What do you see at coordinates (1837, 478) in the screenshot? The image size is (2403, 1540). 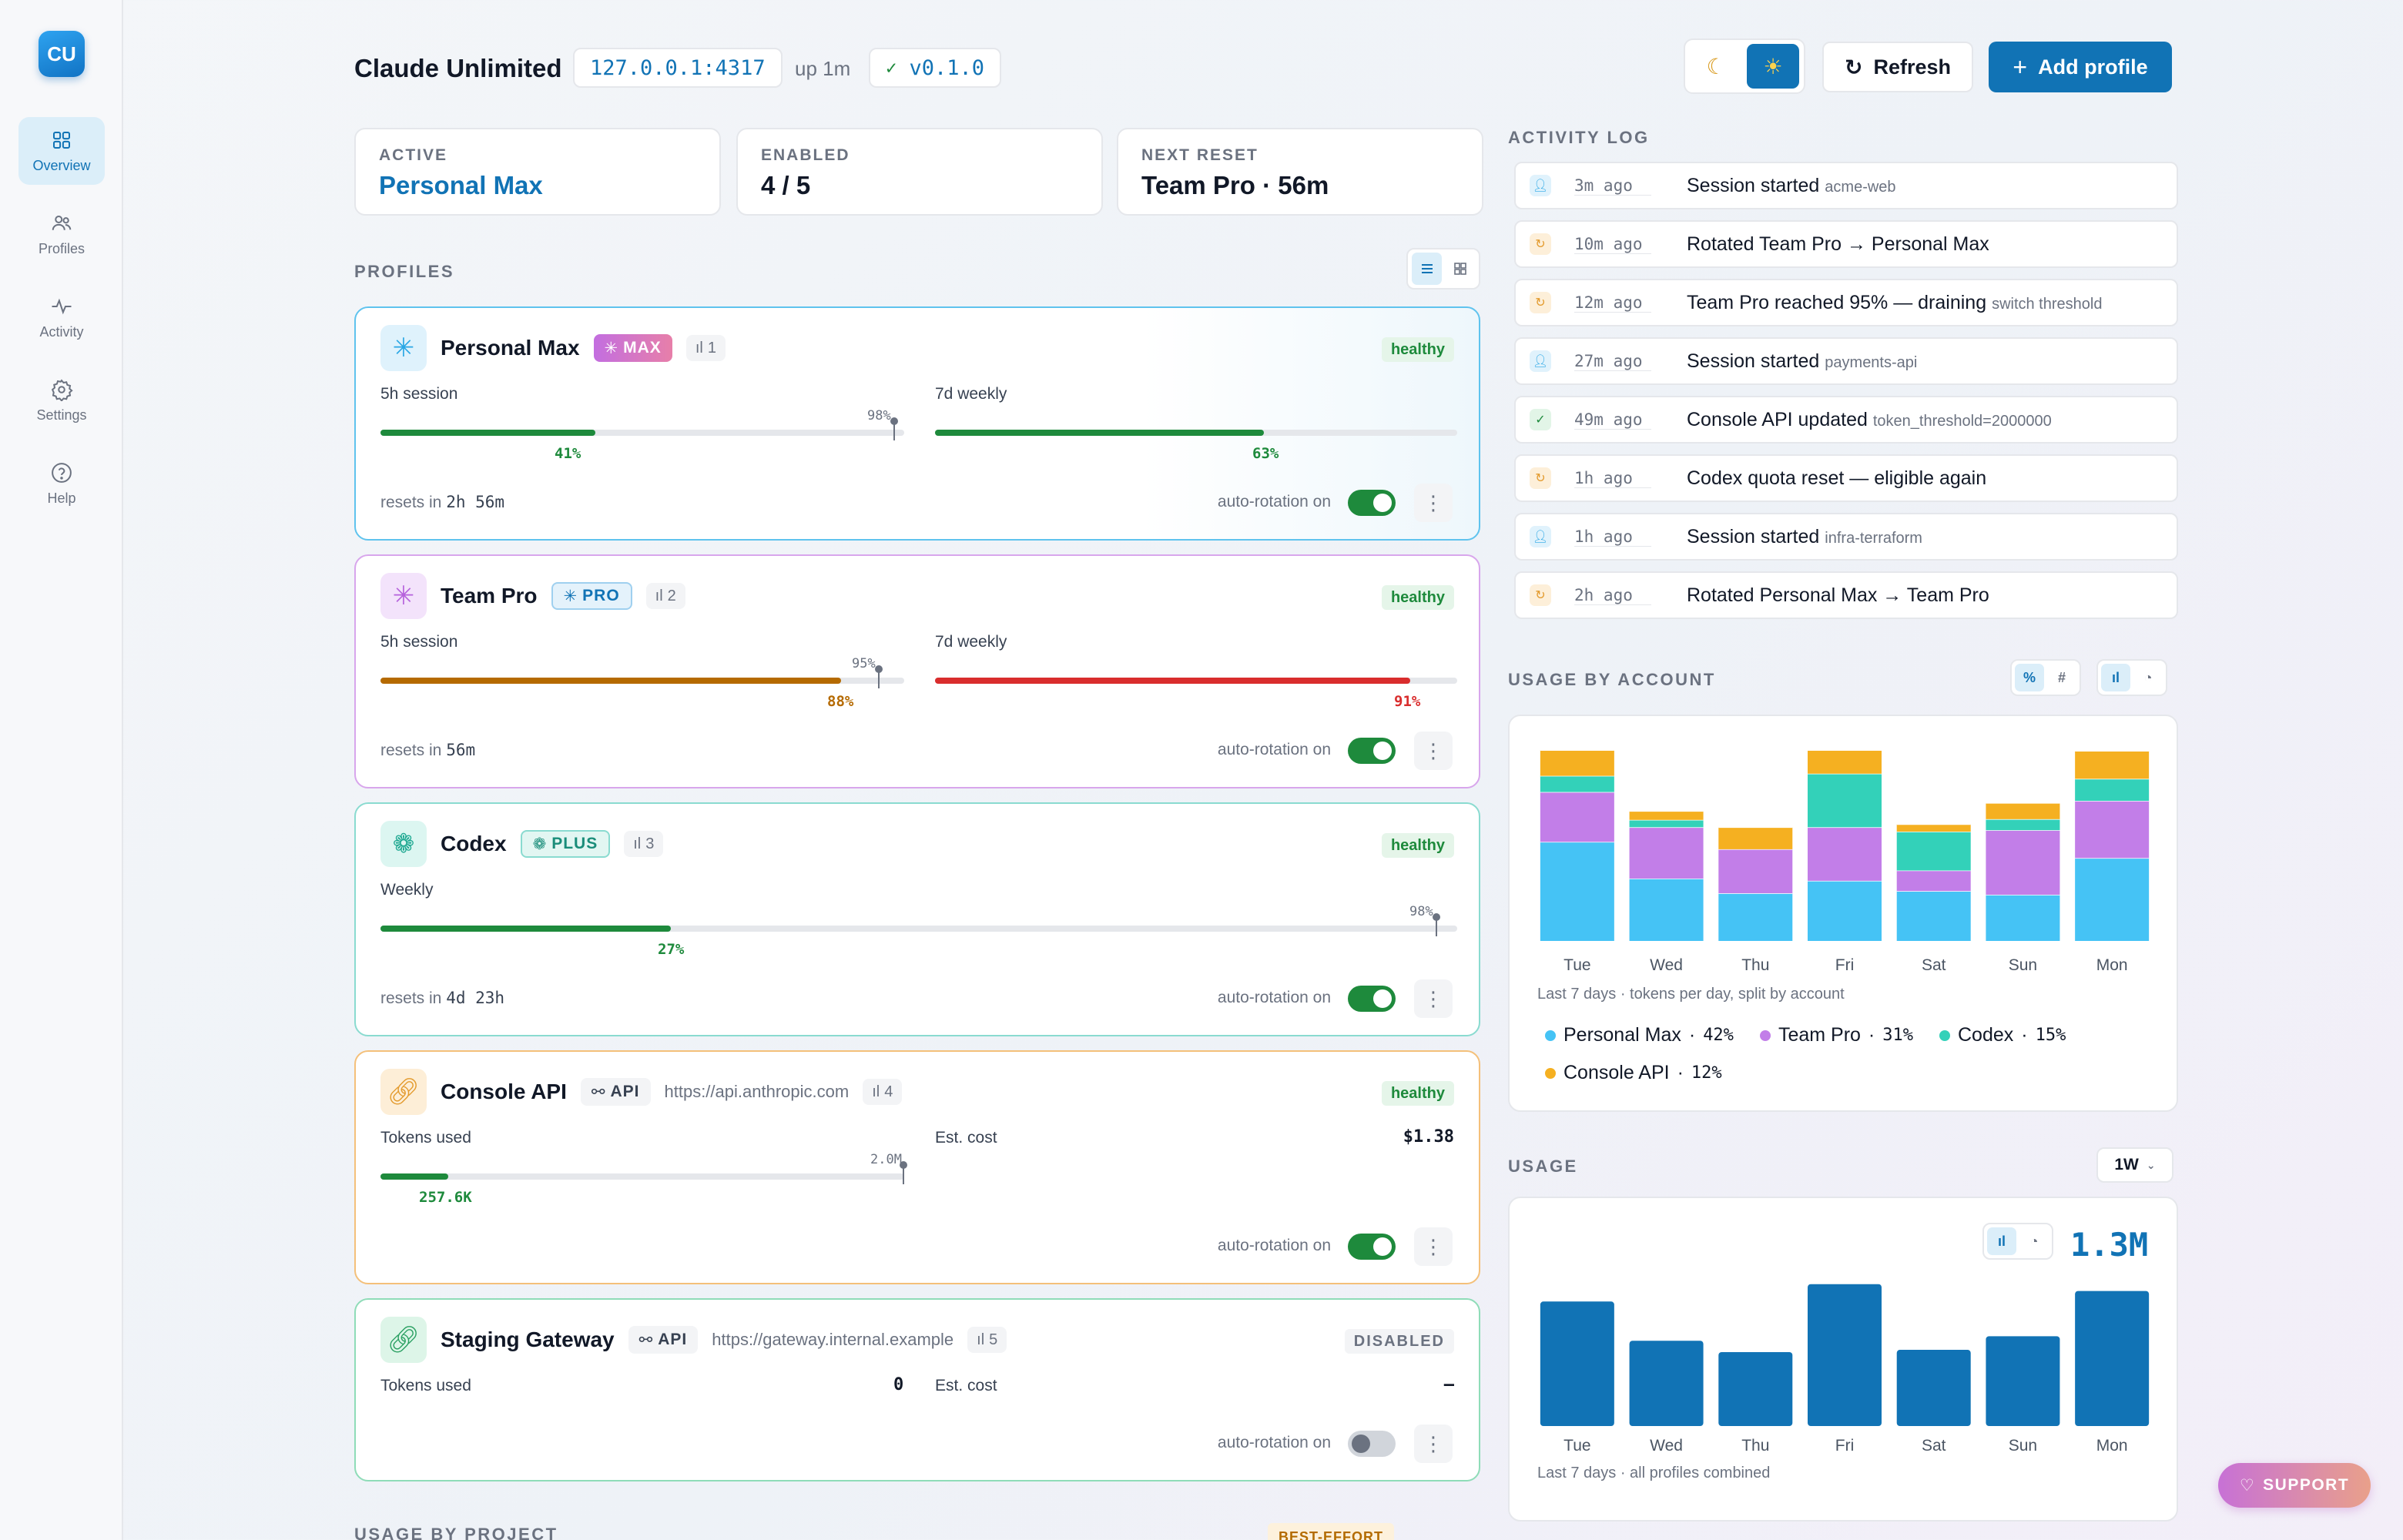 I see `activity-message: Codex quota reset — eligible again` at bounding box center [1837, 478].